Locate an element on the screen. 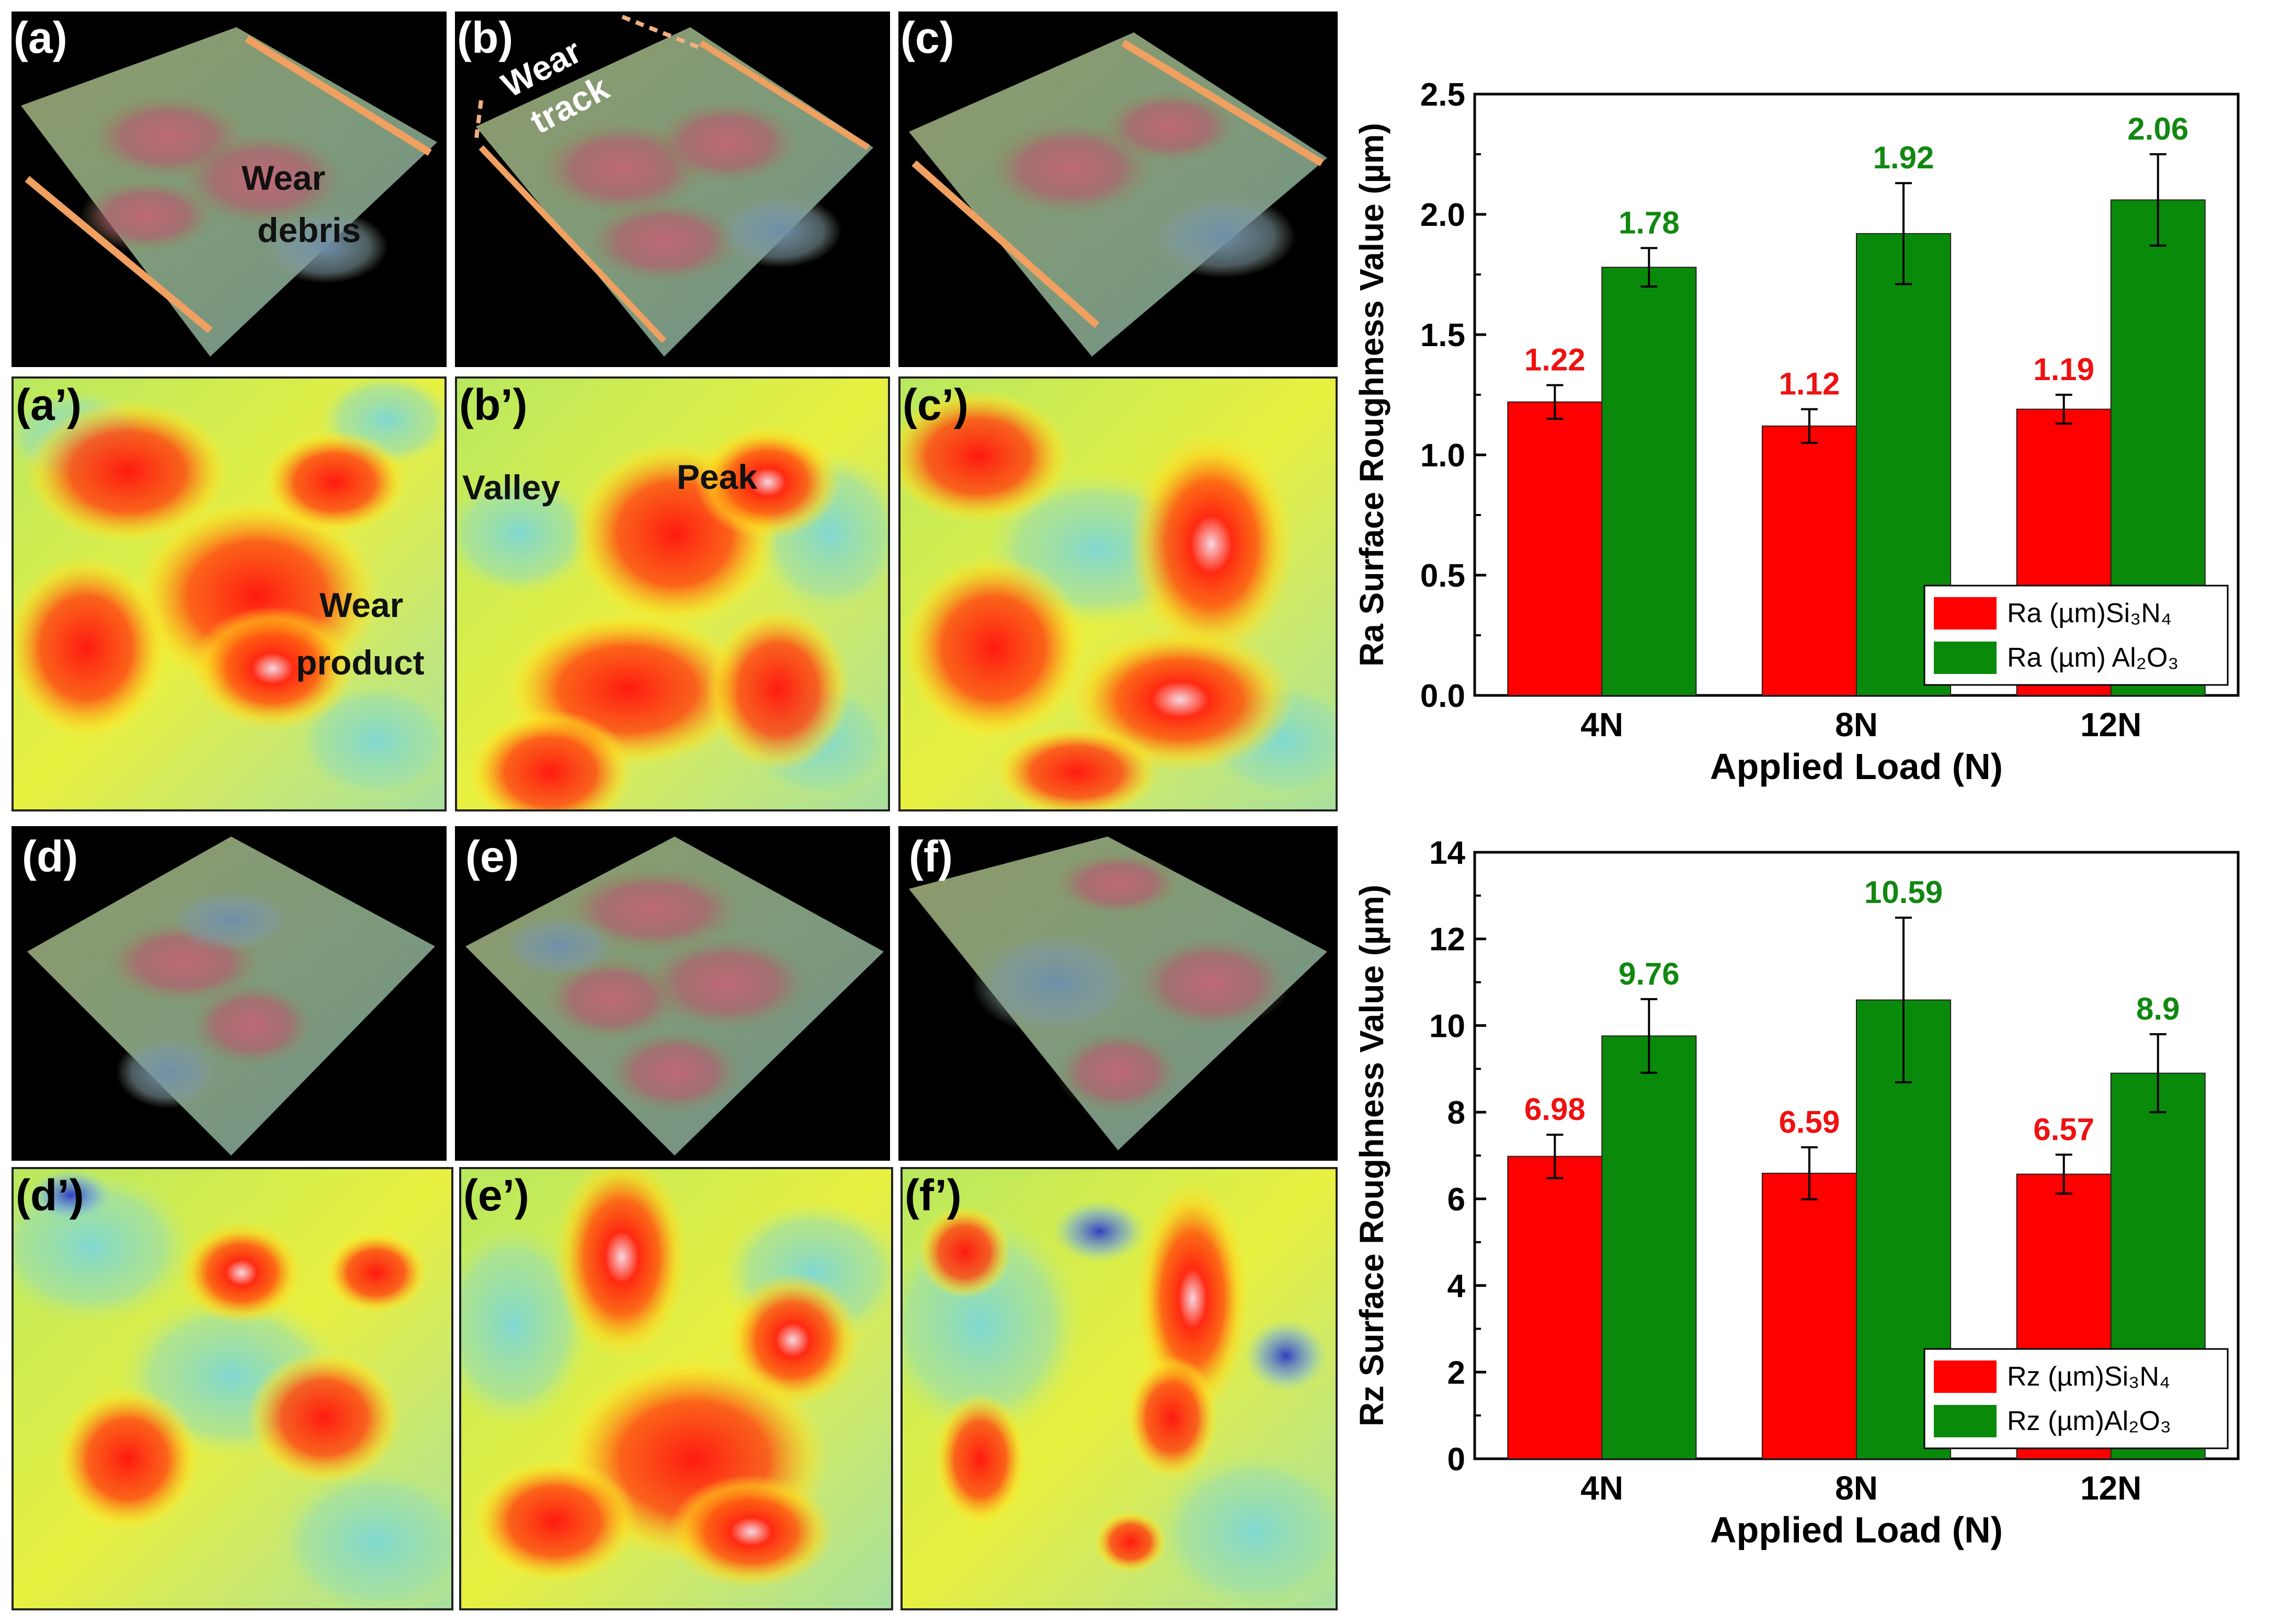 Image resolution: width=2280 pixels, height=1624 pixels. chart1-ytick-label: 8 is located at coordinates (1456, 1113).